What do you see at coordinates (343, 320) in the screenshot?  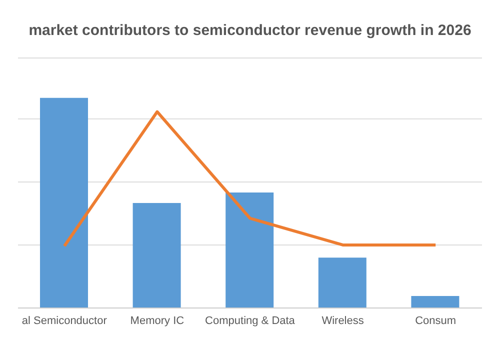 I see `x-tick-label: Wireless` at bounding box center [343, 320].